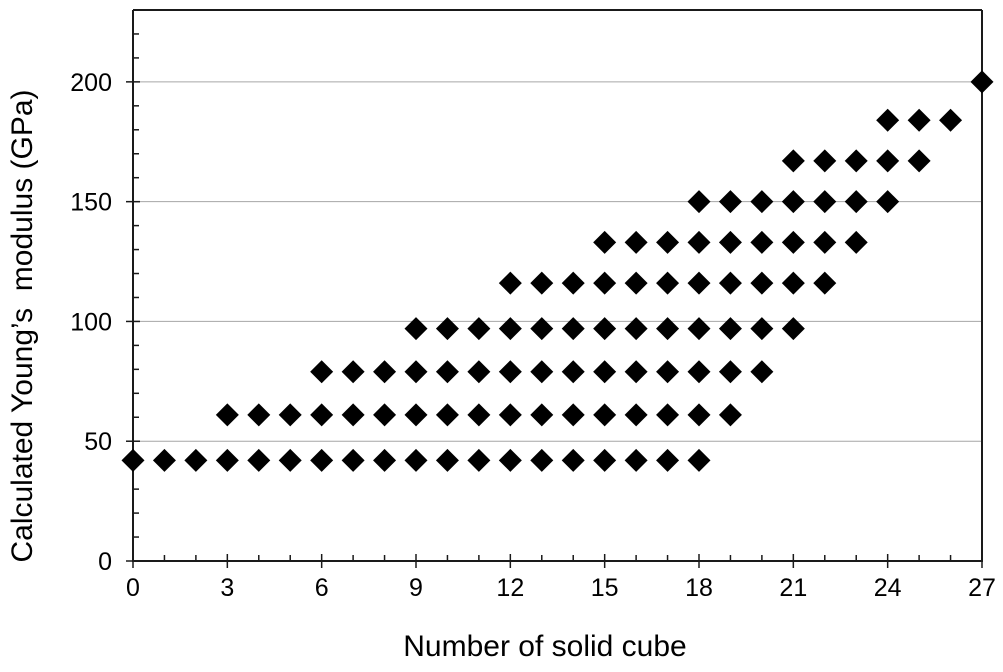  I want to click on x-tick-label: 9, so click(416, 588).